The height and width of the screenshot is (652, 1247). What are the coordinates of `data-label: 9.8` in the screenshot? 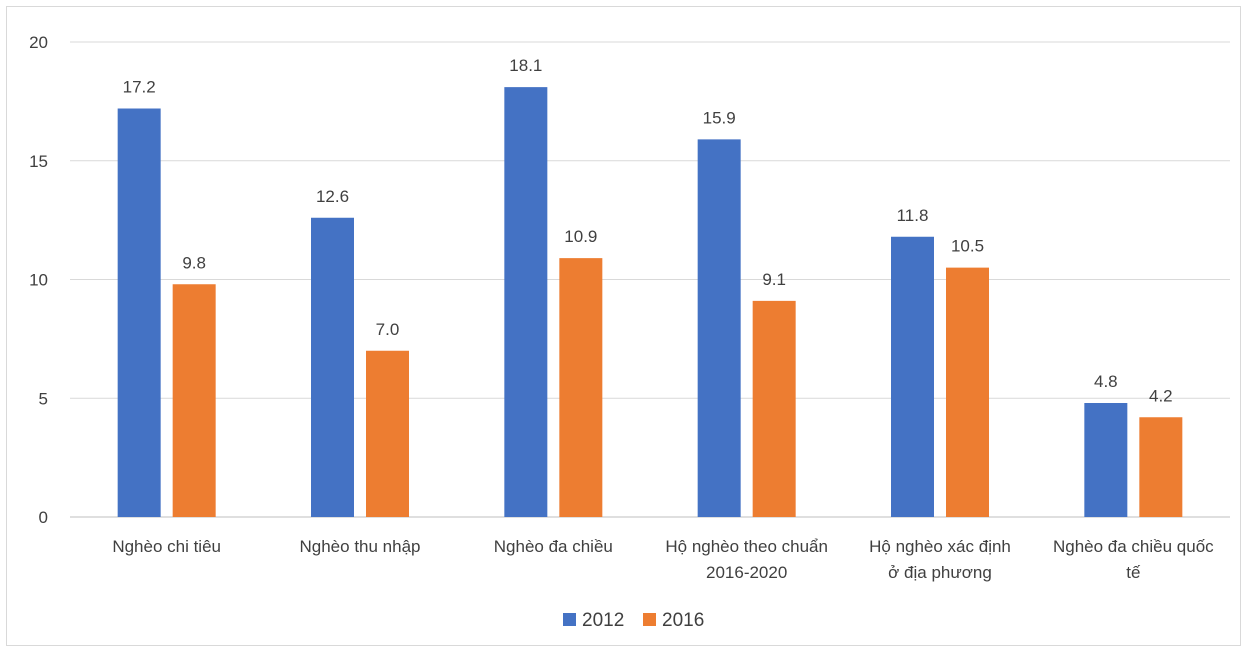 It's located at (194, 262).